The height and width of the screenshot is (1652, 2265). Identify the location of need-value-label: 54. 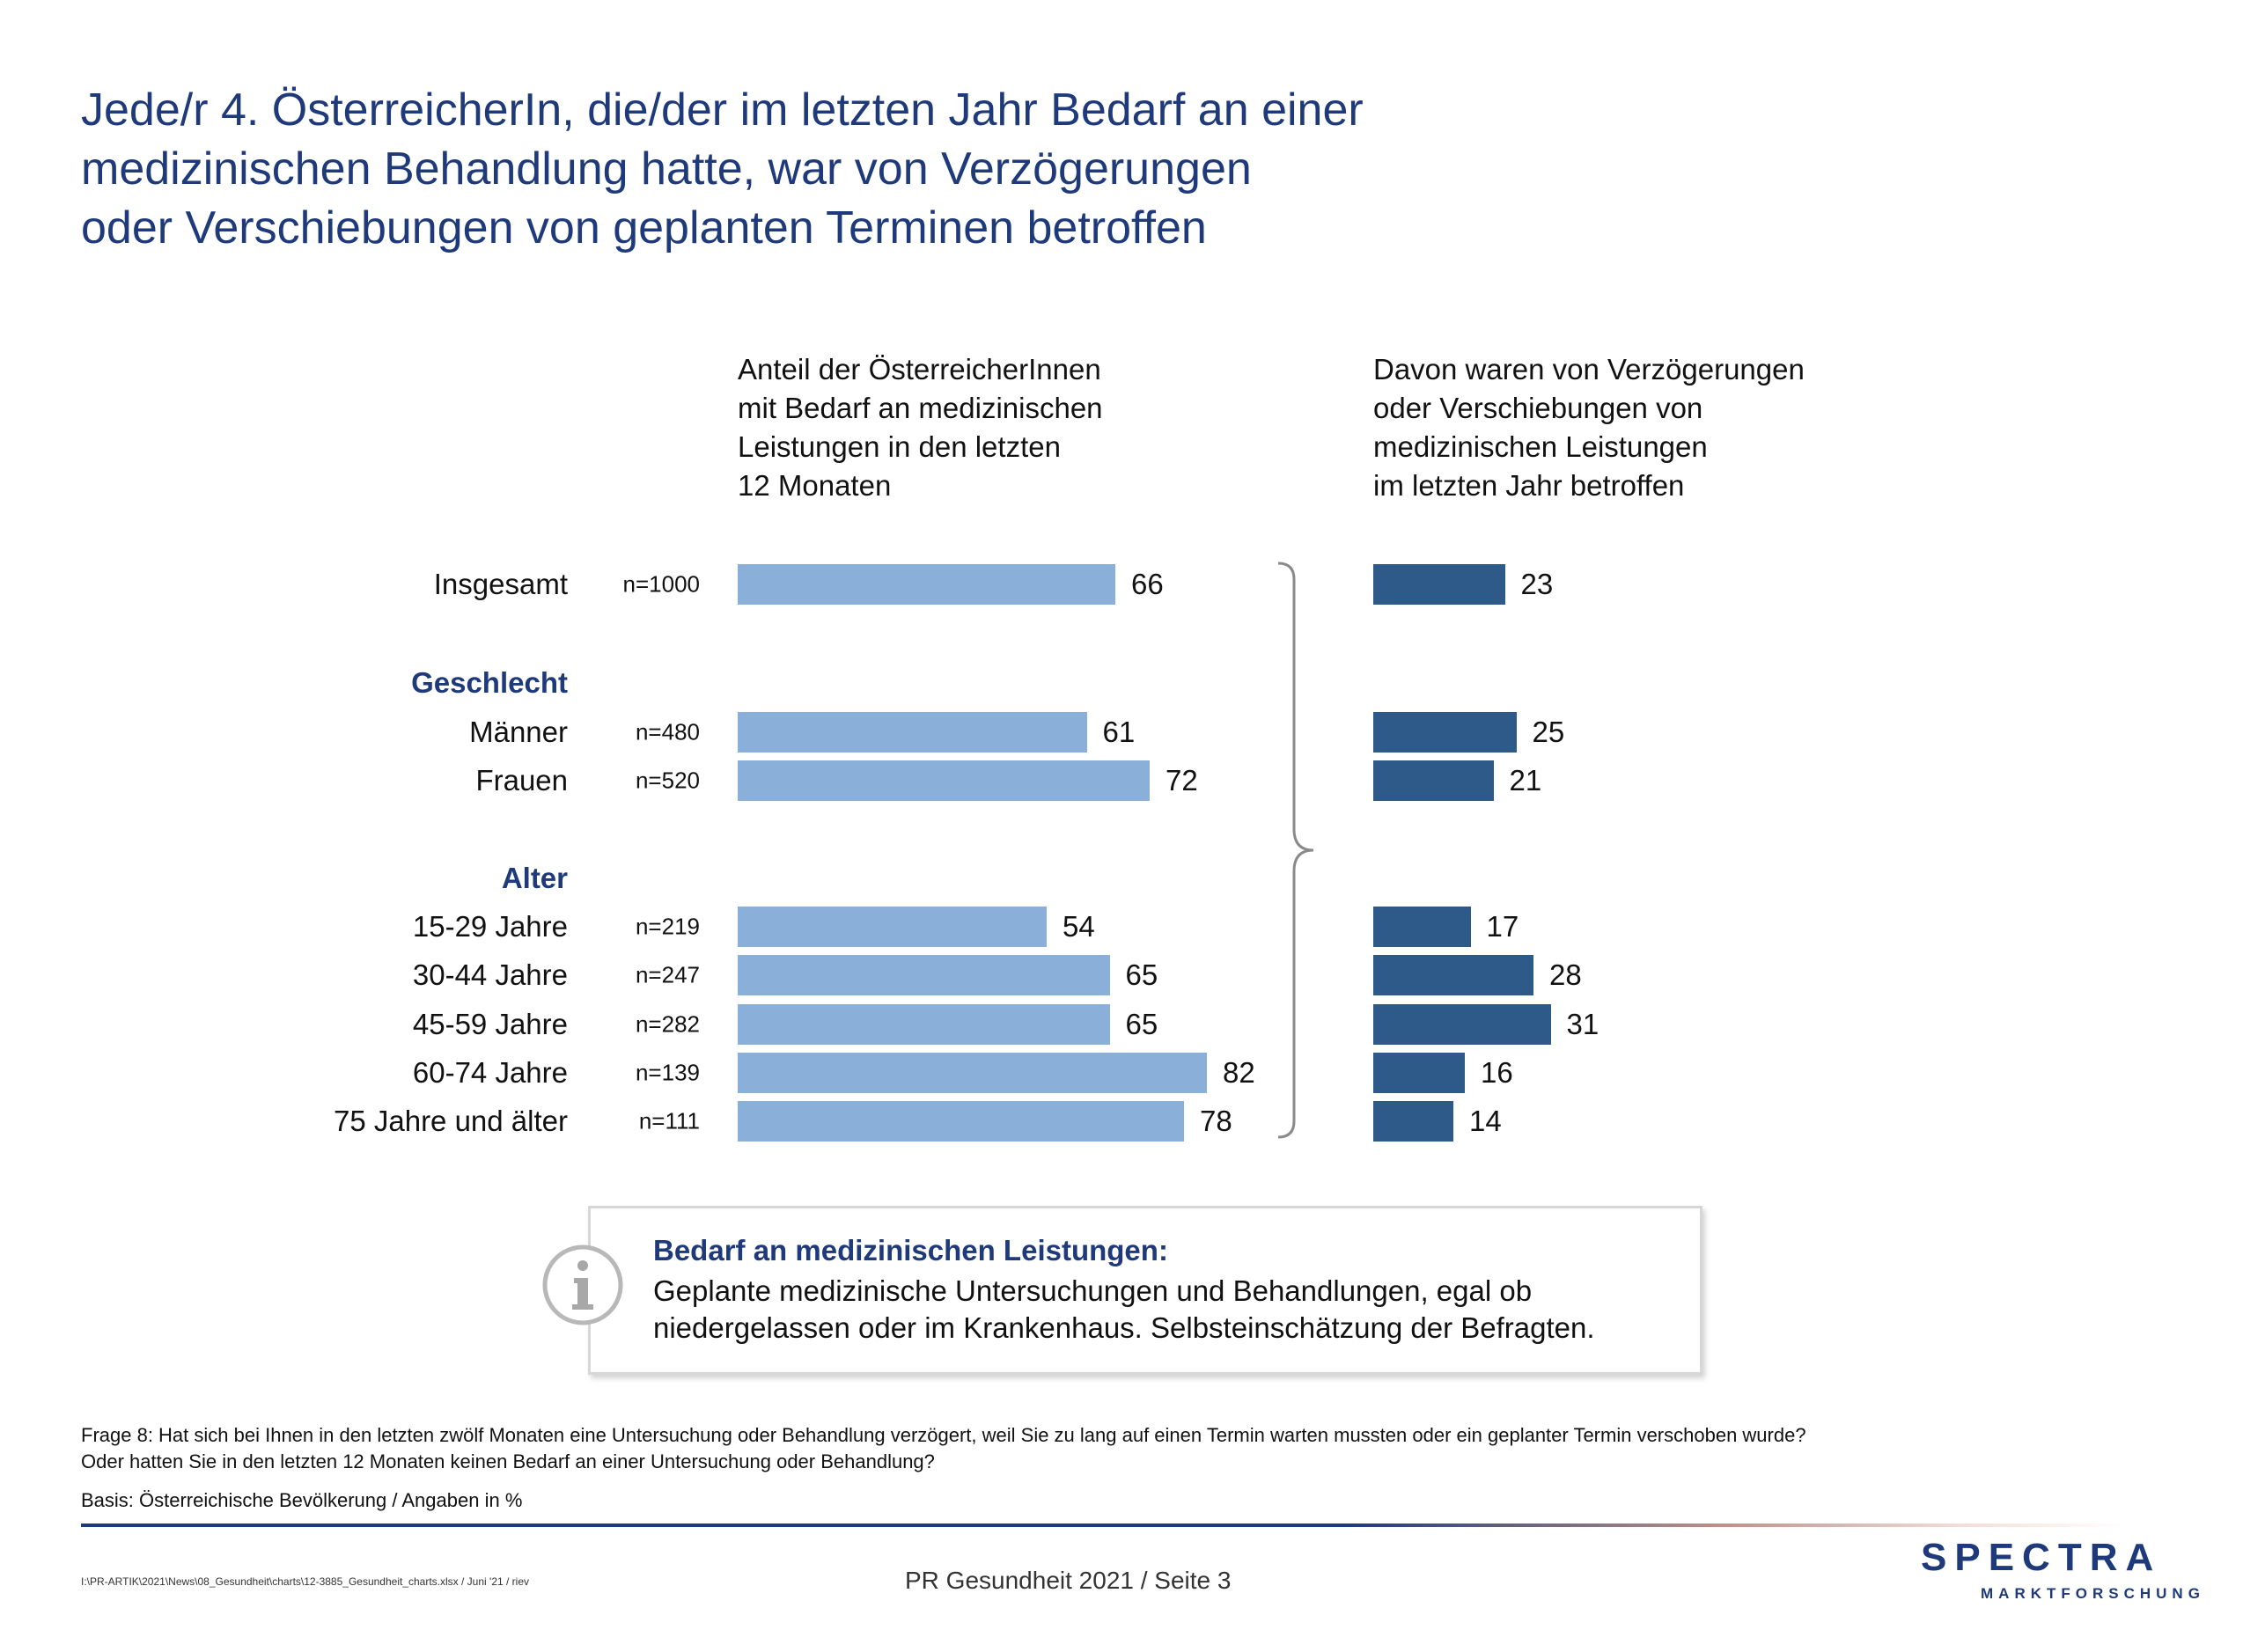
(1079, 926).